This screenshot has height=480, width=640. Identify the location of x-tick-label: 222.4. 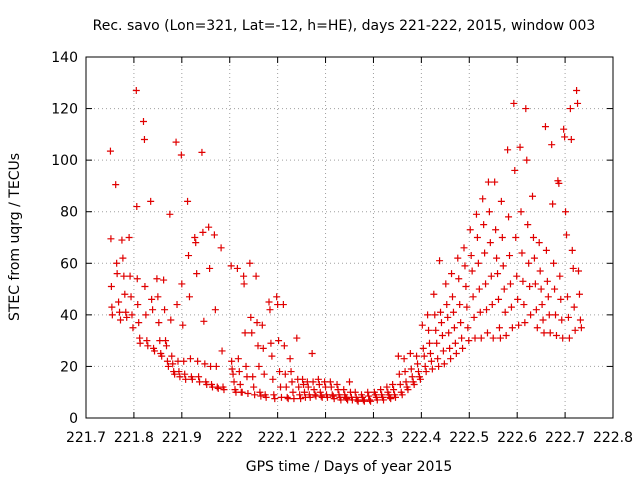
(421, 438).